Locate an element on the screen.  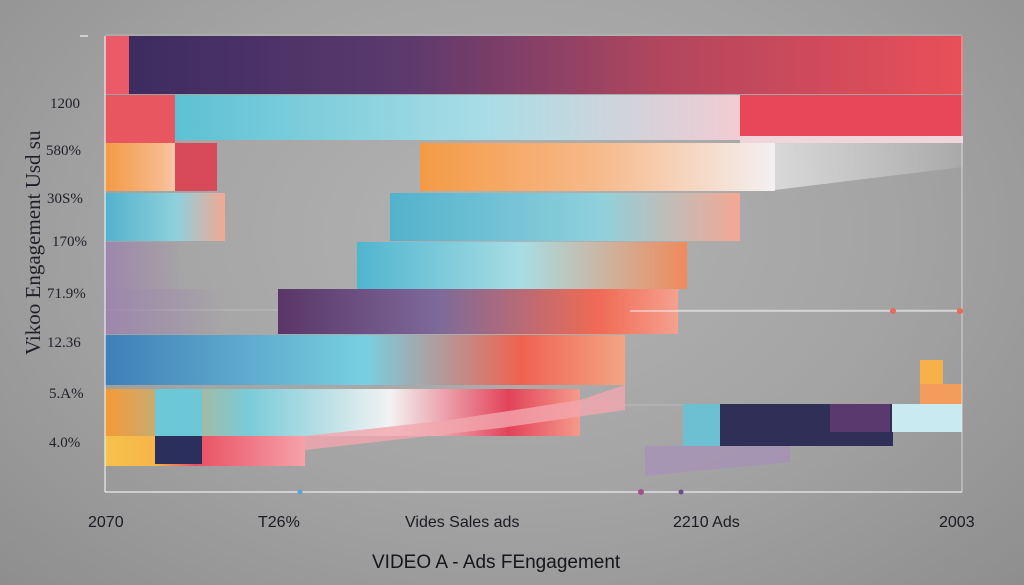
y-tick-label: 170% is located at coordinates (69, 242).